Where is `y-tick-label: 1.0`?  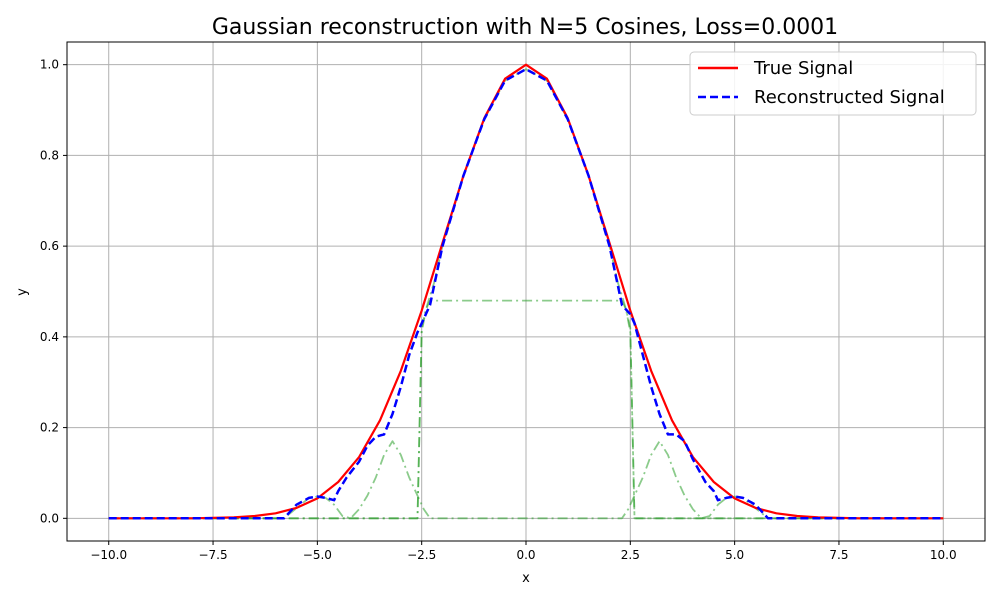 y-tick-label: 1.0 is located at coordinates (49, 65).